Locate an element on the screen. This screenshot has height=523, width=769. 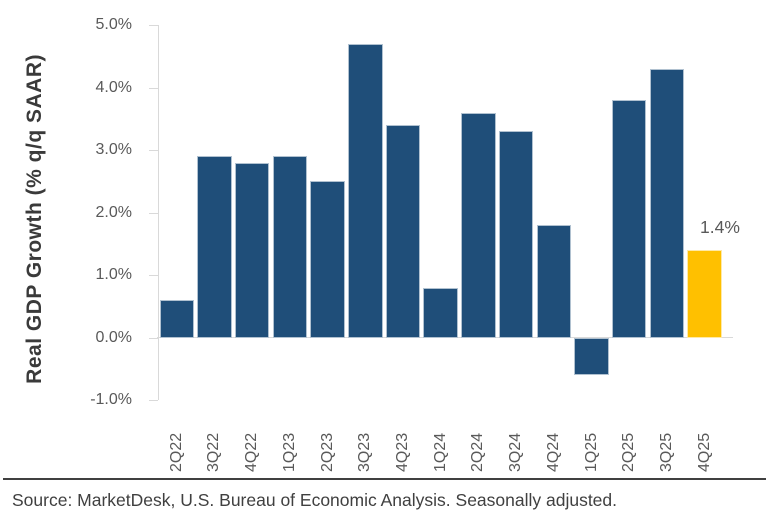
y-tick-label: 0.0% is located at coordinates (113, 337).